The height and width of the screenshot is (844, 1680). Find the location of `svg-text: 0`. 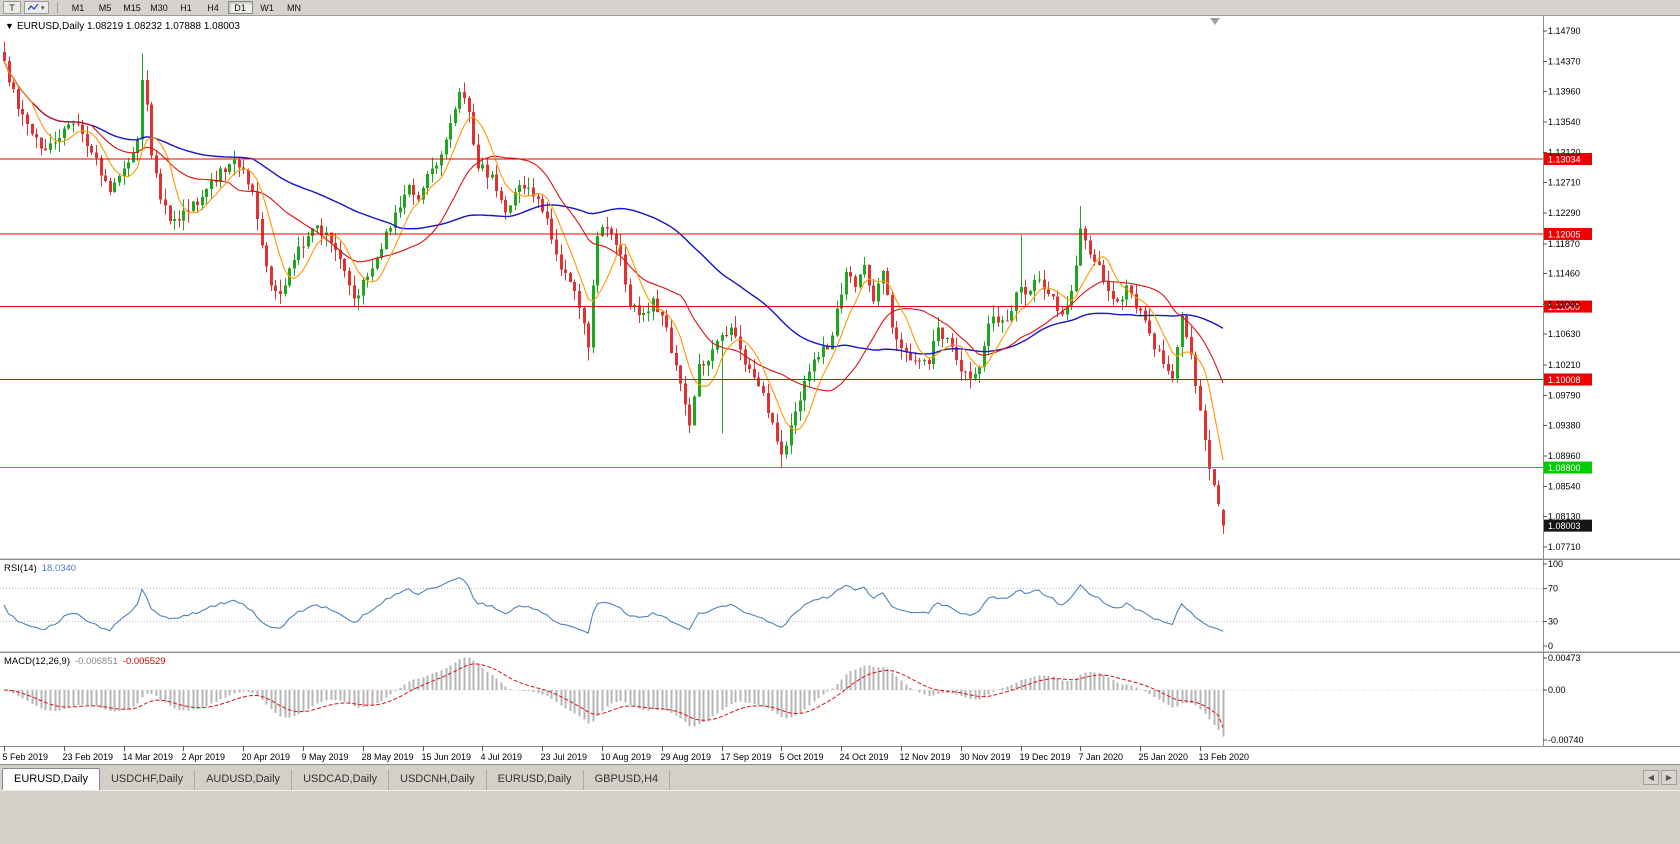

svg-text: 0 is located at coordinates (1550, 646).